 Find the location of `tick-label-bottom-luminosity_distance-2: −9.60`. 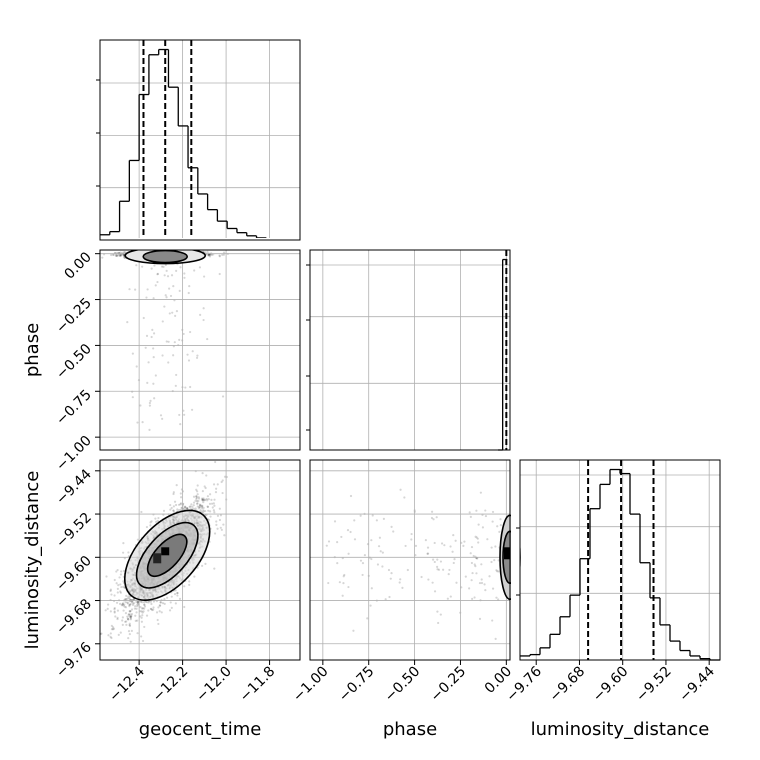

tick-label-bottom-luminosity_distance-2: −9.60 is located at coordinates (611, 685).